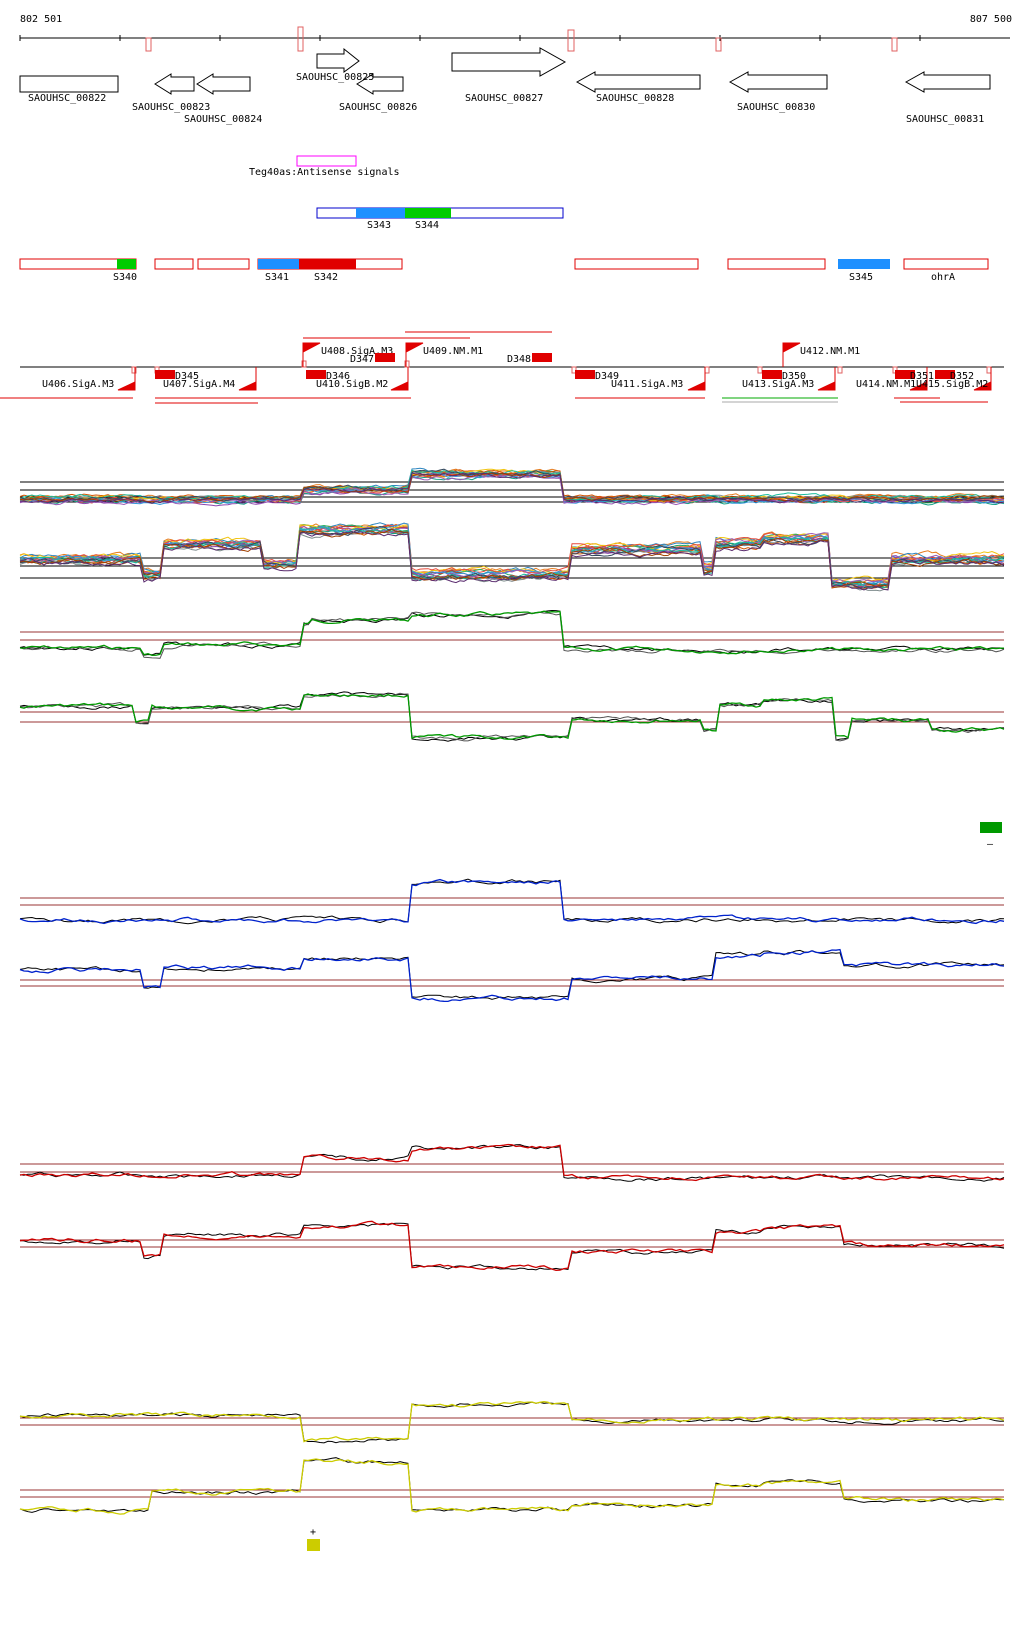  What do you see at coordinates (504, 98) in the screenshot?
I see `gene-label: SAOUHSC_00827` at bounding box center [504, 98].